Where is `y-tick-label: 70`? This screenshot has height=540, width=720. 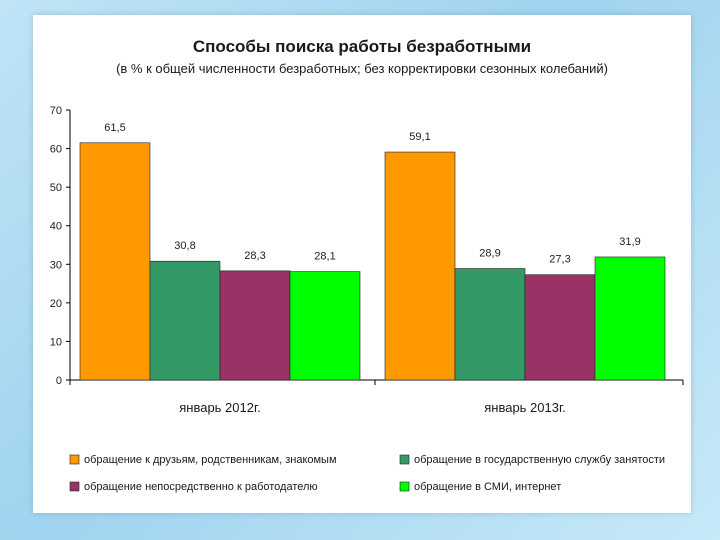
y-tick-label: 70 is located at coordinates (56, 111).